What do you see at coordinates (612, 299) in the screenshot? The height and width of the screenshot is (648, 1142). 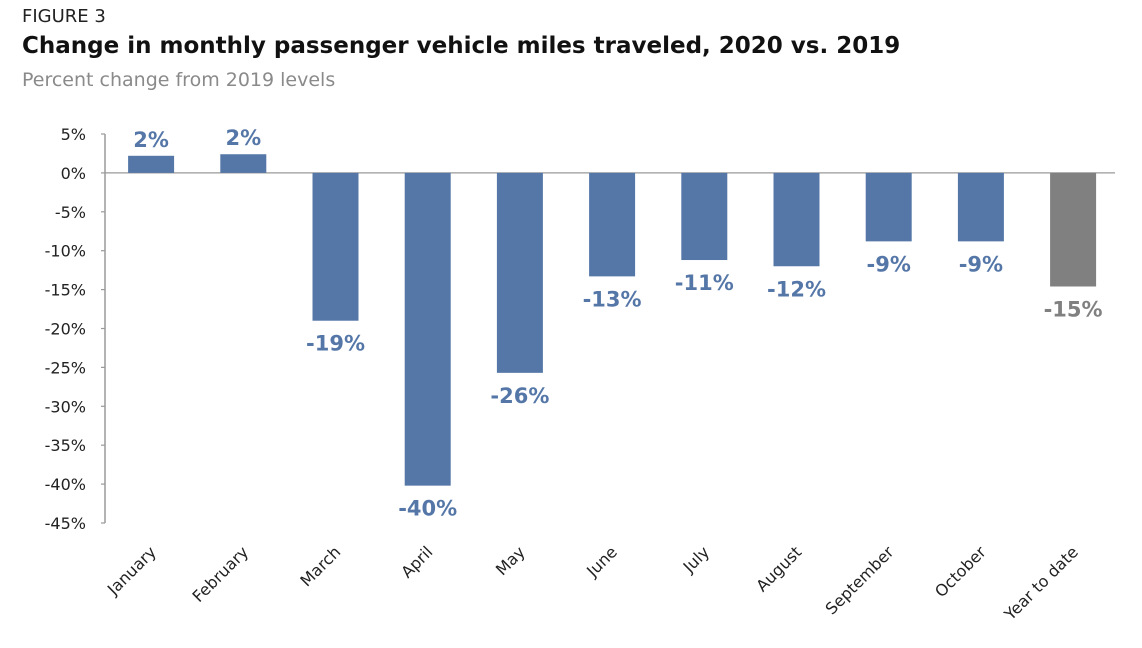 I see `data-label: -13%` at bounding box center [612, 299].